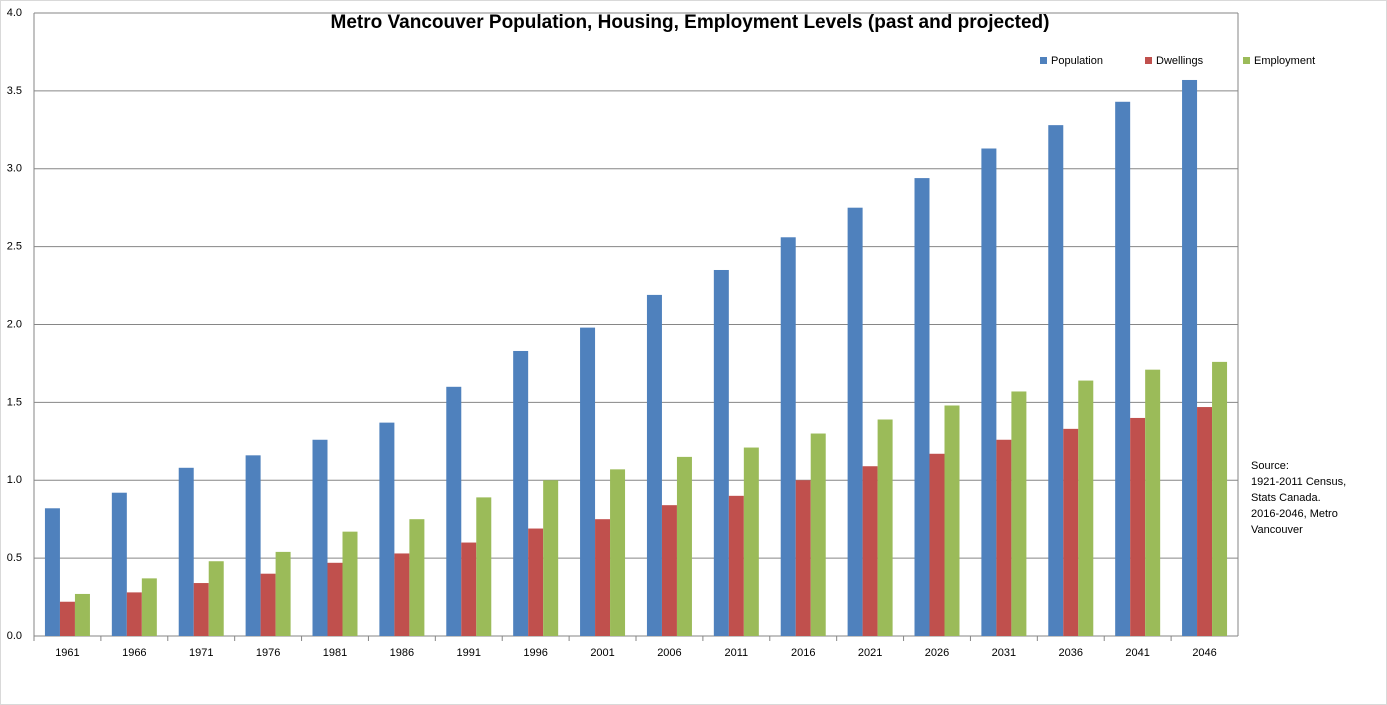 This screenshot has width=1387, height=705. Describe the element at coordinates (14, 169) in the screenshot. I see `y-tick-label: 3.0` at that location.